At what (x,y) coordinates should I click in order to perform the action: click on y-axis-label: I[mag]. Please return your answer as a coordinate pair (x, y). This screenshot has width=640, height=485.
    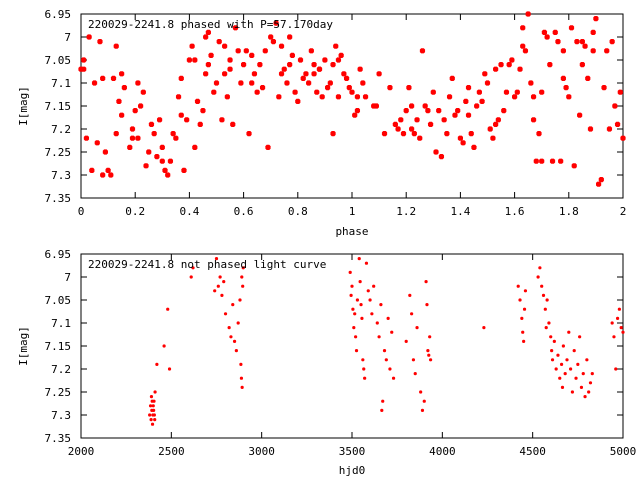
    Looking at the image, I should click on (23, 106).